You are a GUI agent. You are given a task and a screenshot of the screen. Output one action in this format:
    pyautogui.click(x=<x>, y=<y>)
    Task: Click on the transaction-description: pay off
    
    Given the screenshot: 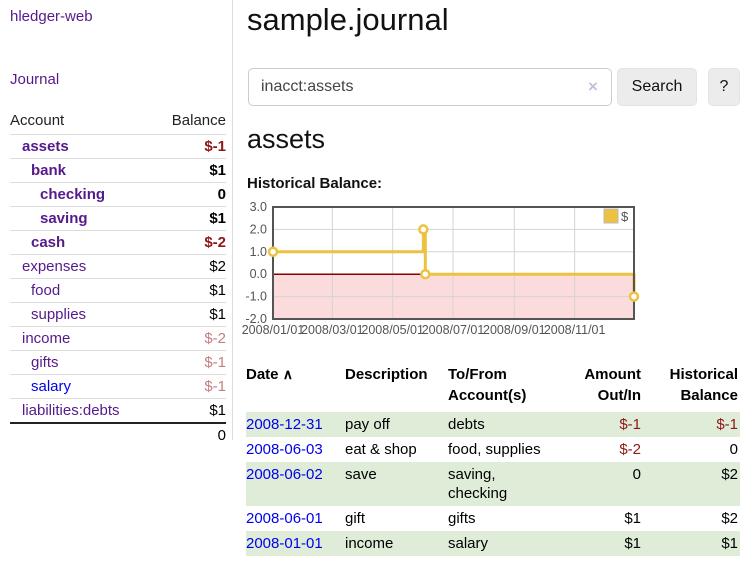 What is the action you would take?
    pyautogui.click(x=367, y=424)
    